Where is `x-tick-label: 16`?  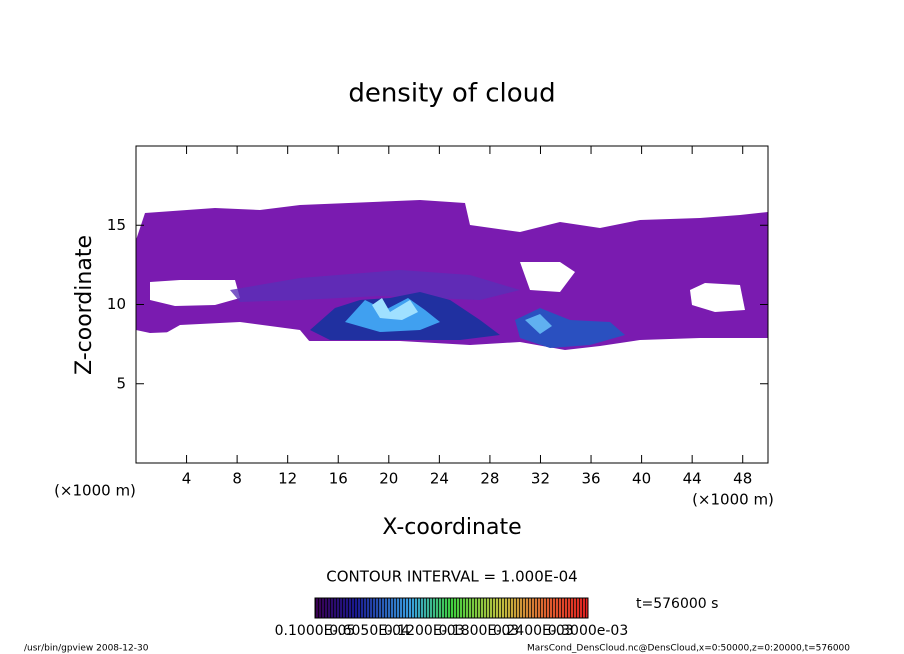
x-tick-label: 16 is located at coordinates (338, 479).